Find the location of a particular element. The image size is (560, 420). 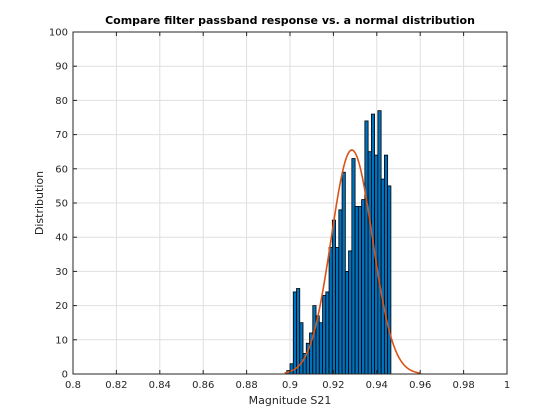

x-axis-label: Magnitude S21 is located at coordinates (290, 400).